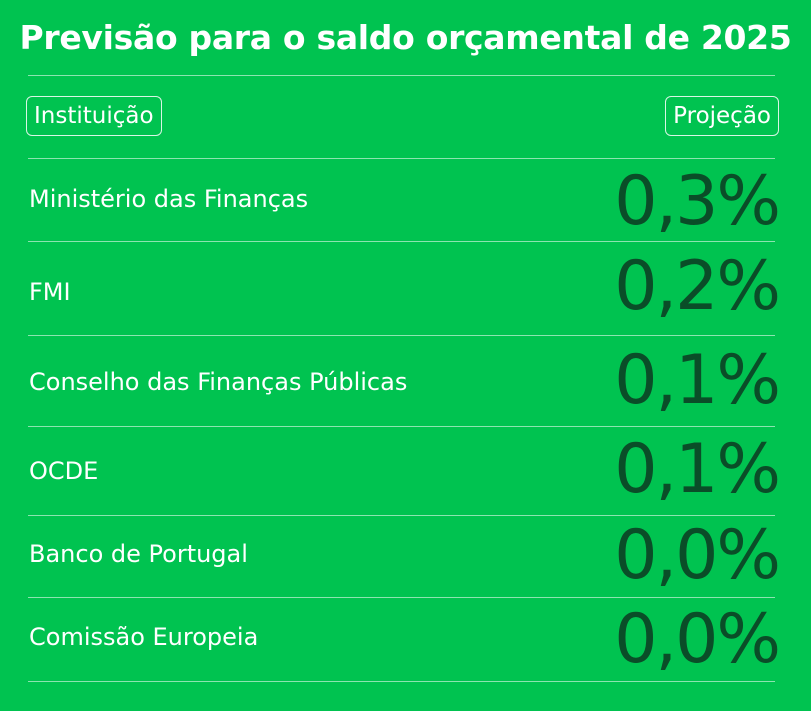 Image resolution: width=811 pixels, height=711 pixels. What do you see at coordinates (169, 199) in the screenshot?
I see `institution-label: Ministério das Finanças` at bounding box center [169, 199].